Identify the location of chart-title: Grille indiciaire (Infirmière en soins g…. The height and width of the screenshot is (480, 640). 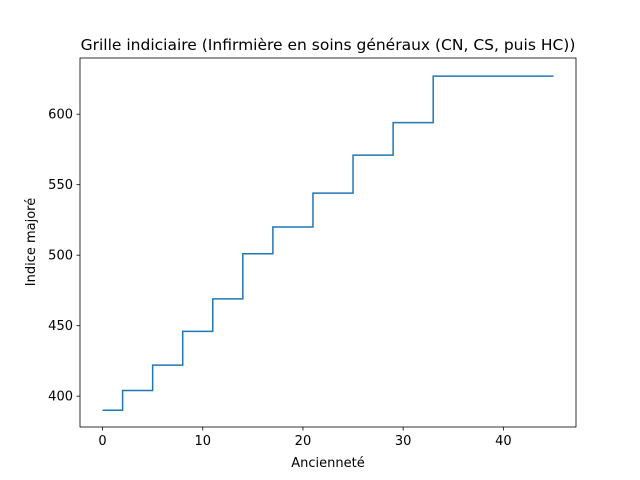
(328, 45).